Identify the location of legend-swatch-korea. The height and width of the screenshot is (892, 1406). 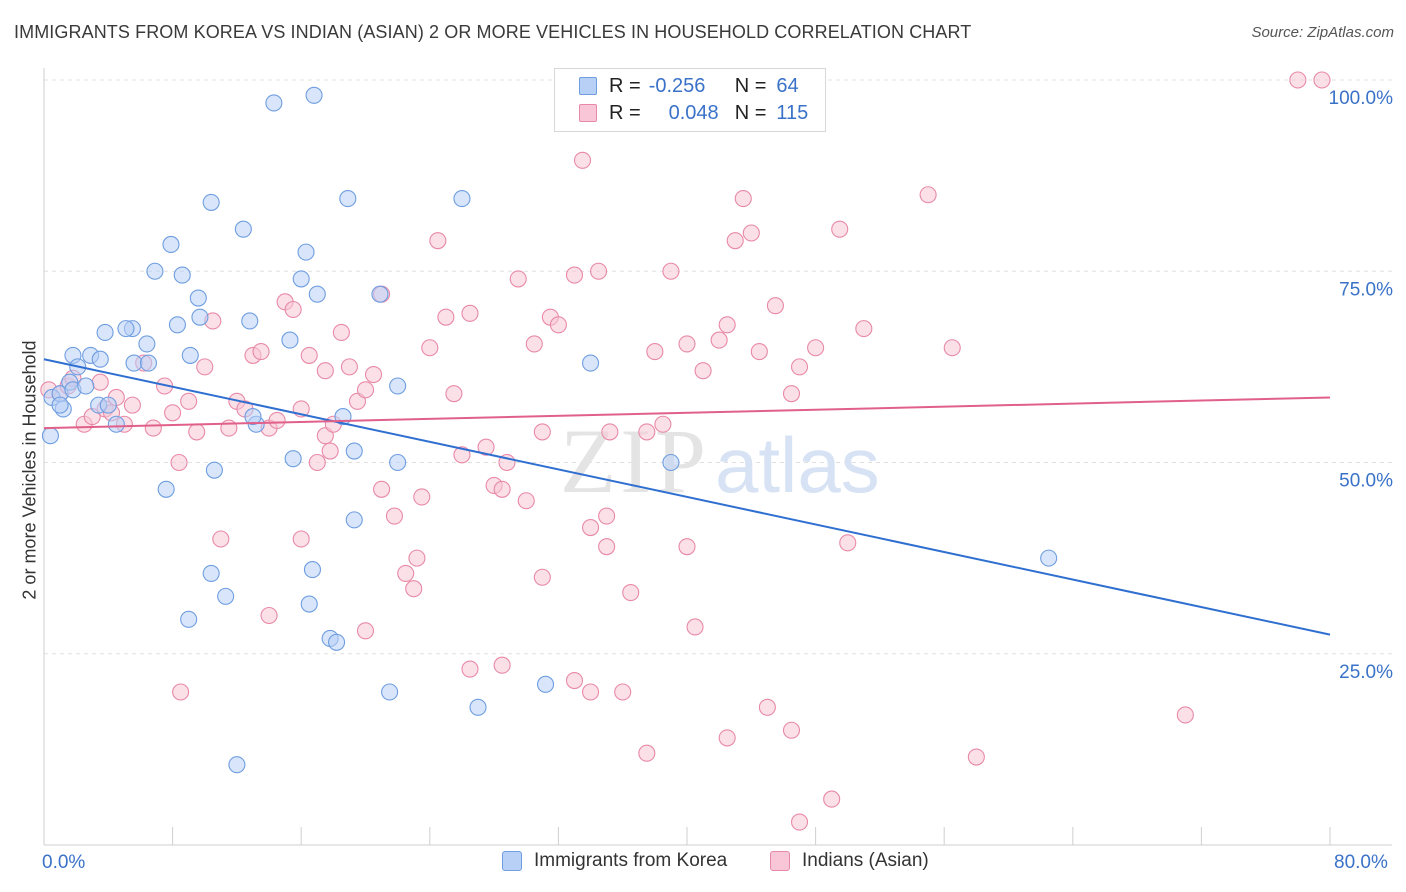
(588, 86).